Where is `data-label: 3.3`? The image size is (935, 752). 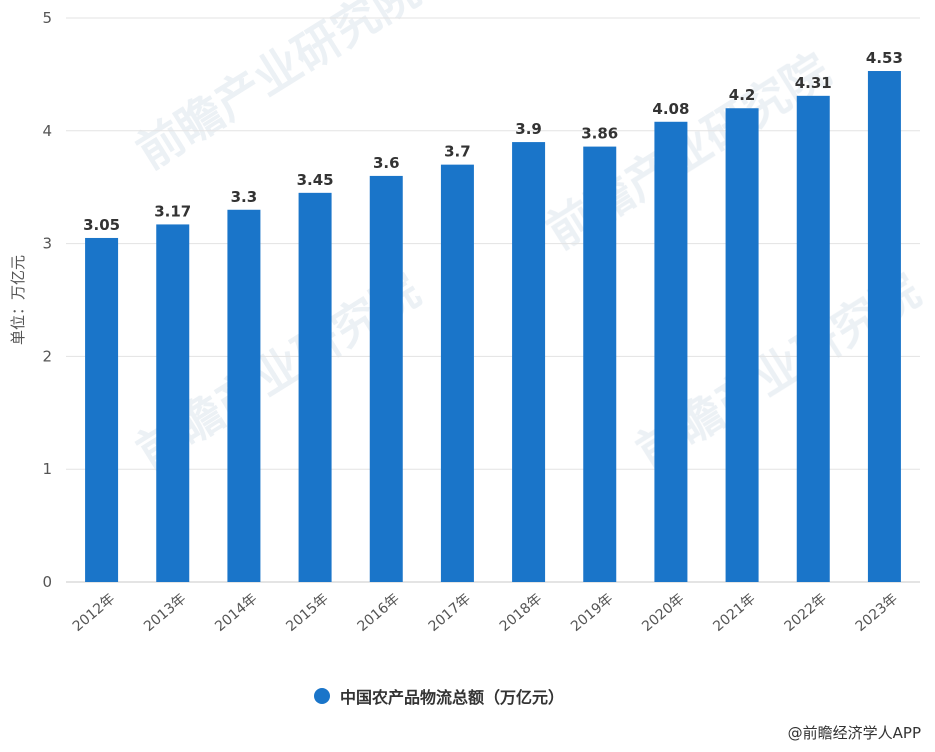 data-label: 3.3 is located at coordinates (244, 197).